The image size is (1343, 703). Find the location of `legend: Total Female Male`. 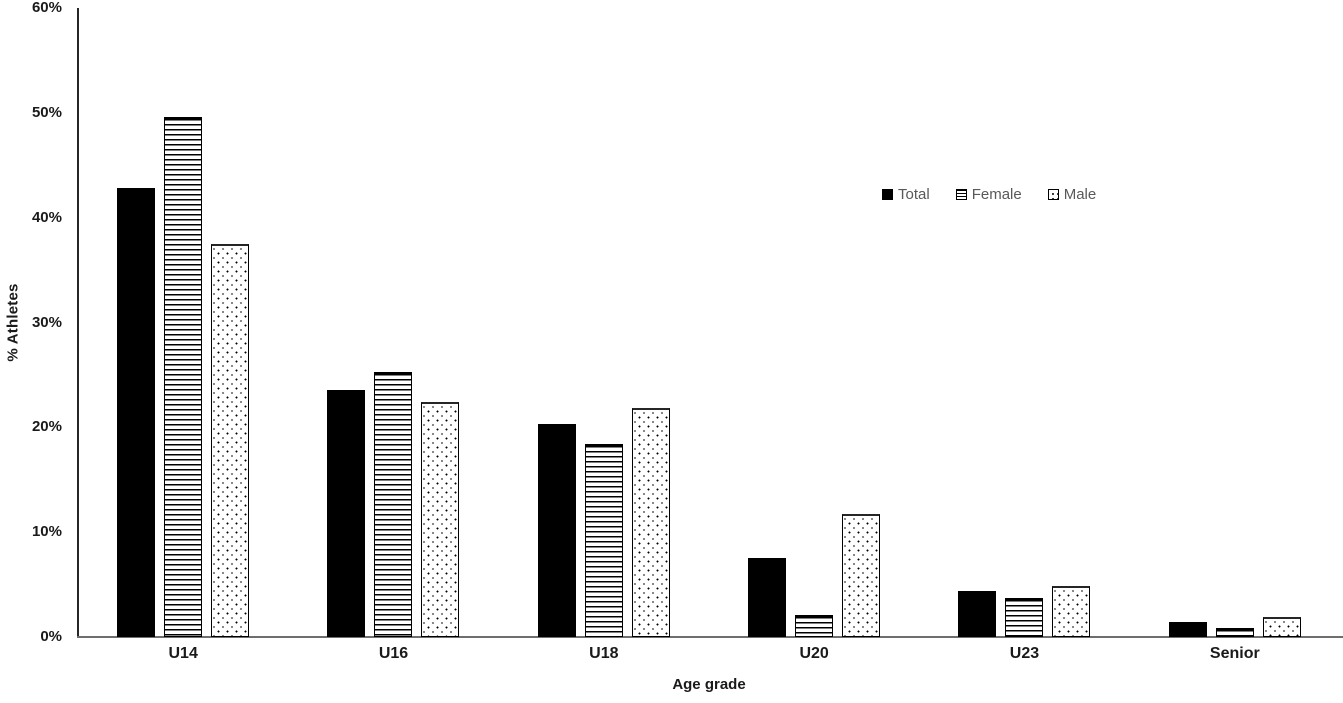

legend: Total Female Male is located at coordinates (989, 194).